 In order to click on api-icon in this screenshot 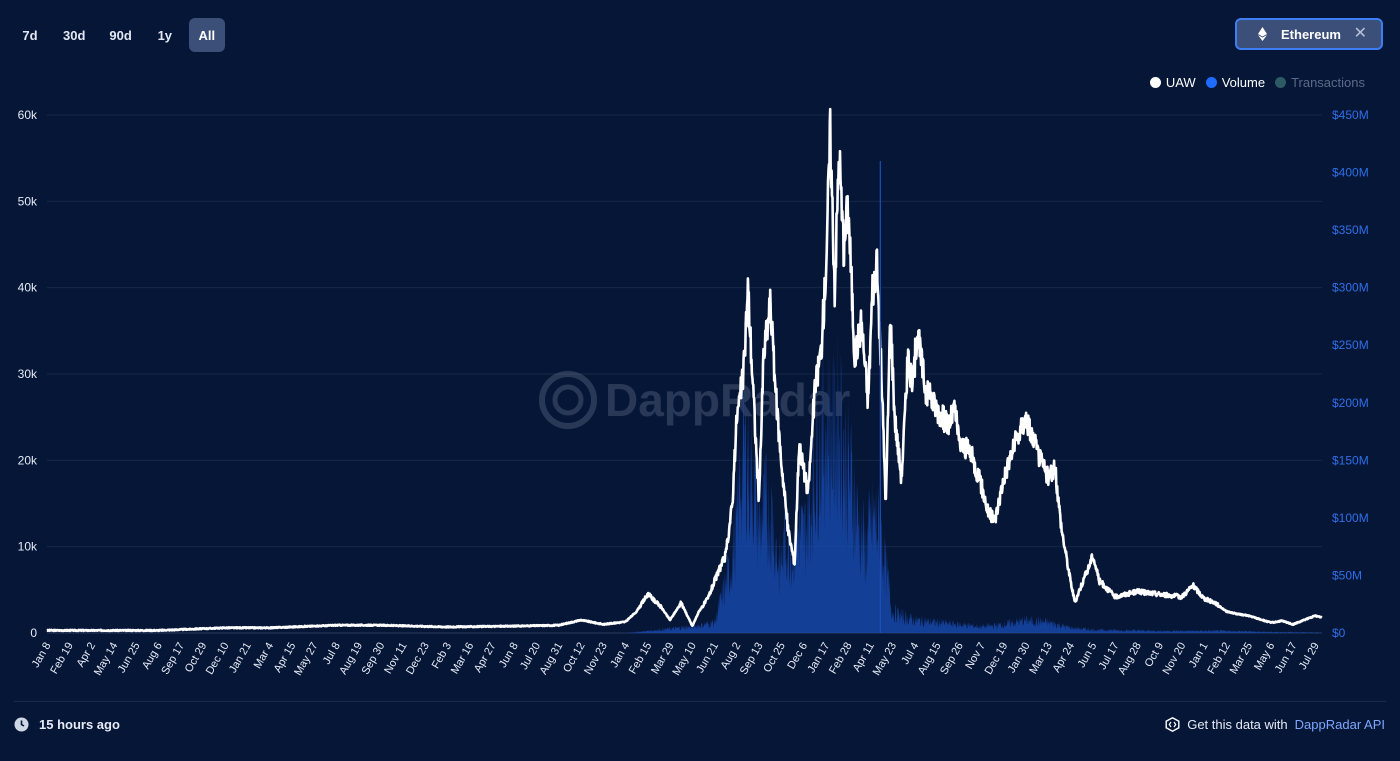, I will do `click(1172, 724)`.